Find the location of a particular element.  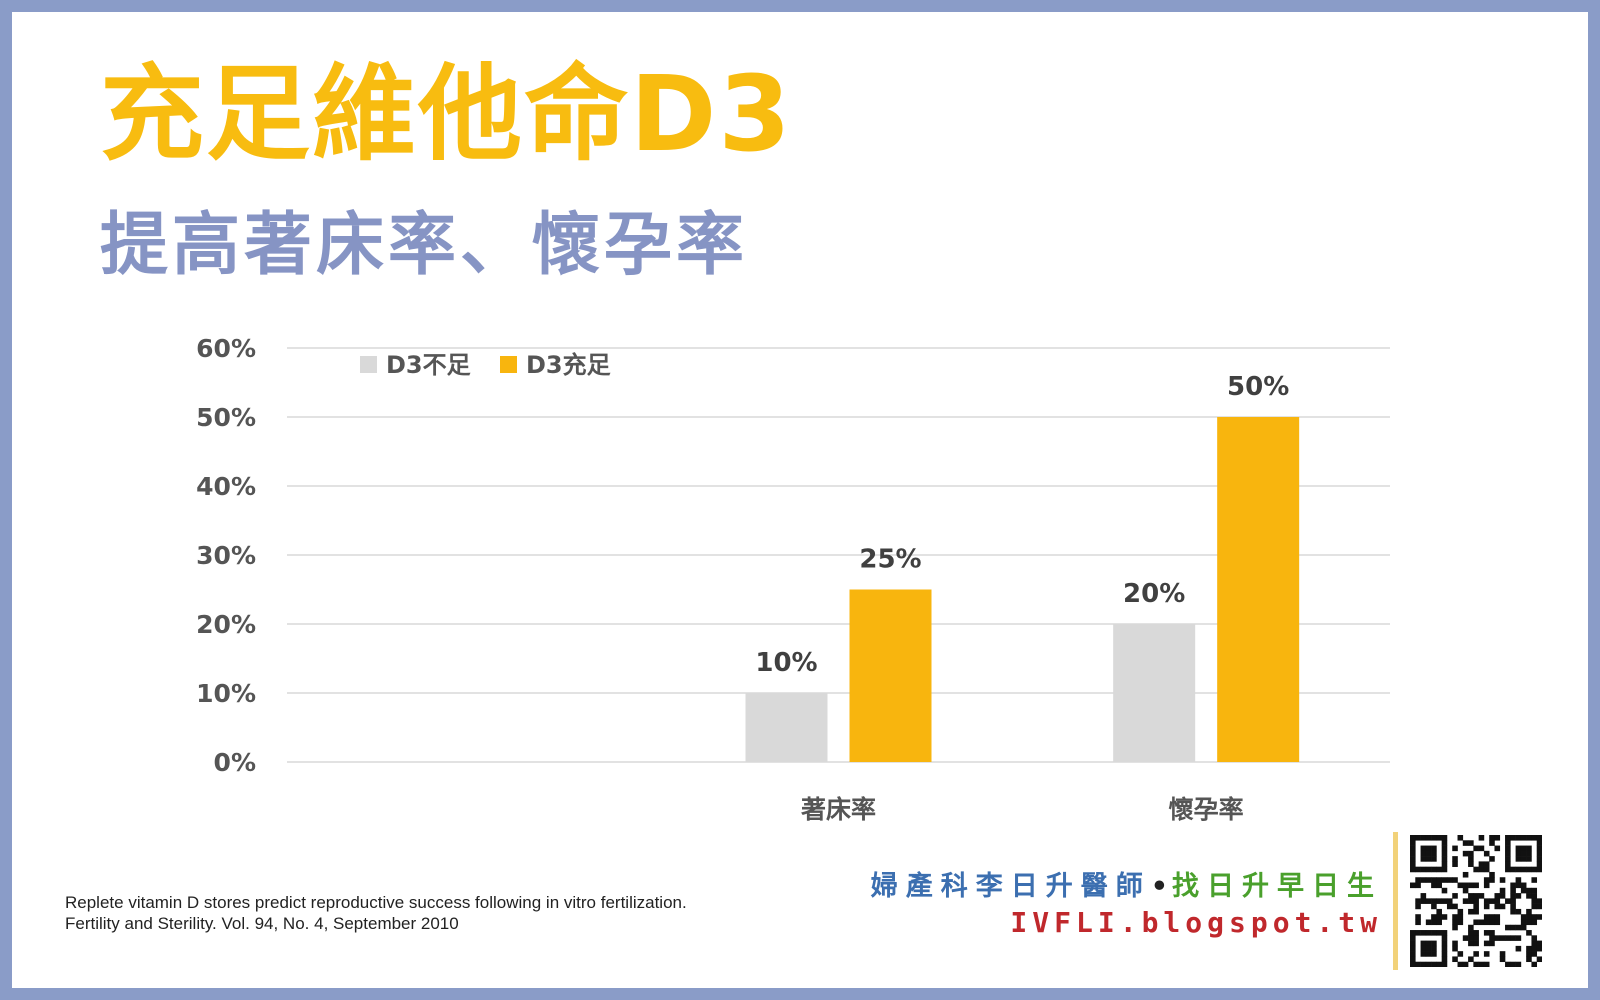

y-tick-label: 40% is located at coordinates (226, 486).